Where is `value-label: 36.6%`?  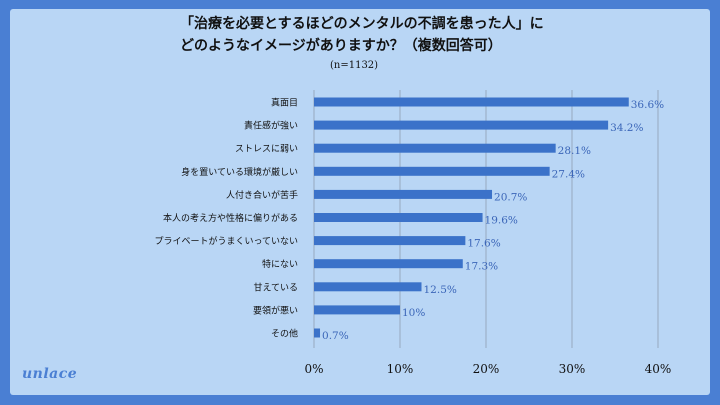 value-label: 36.6% is located at coordinates (647, 105).